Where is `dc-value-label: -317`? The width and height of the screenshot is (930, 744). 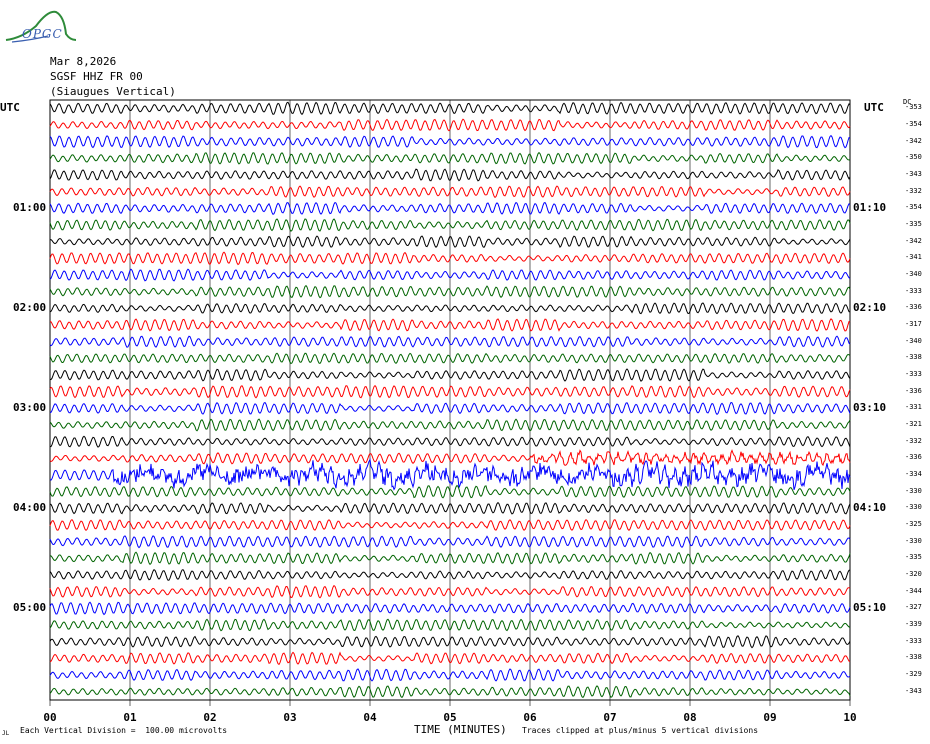 dc-value-label: -317 is located at coordinates (913, 324).